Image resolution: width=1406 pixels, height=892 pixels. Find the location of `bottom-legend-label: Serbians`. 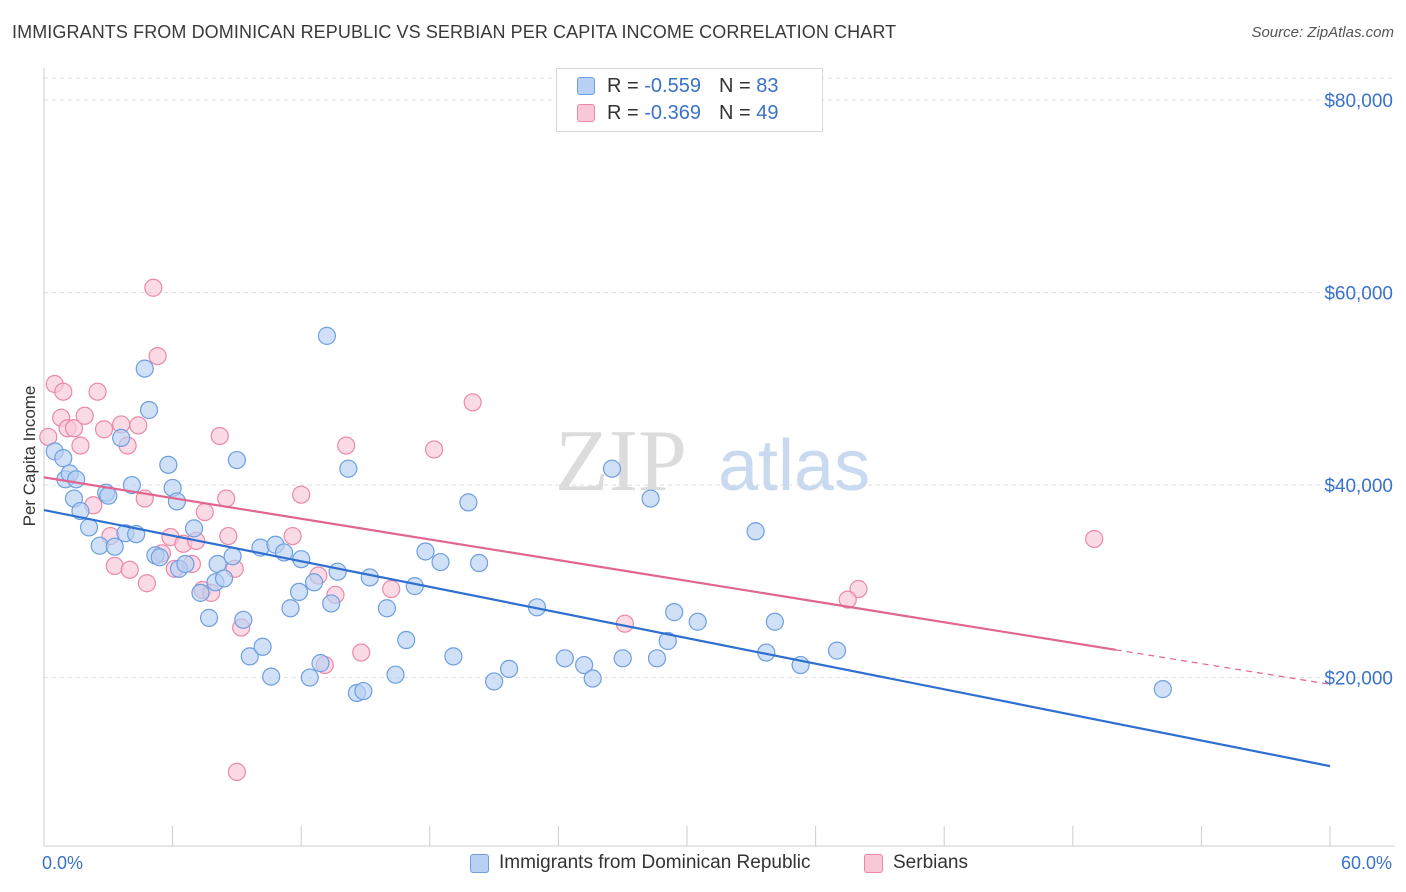

bottom-legend-label: Serbians is located at coordinates (930, 862).